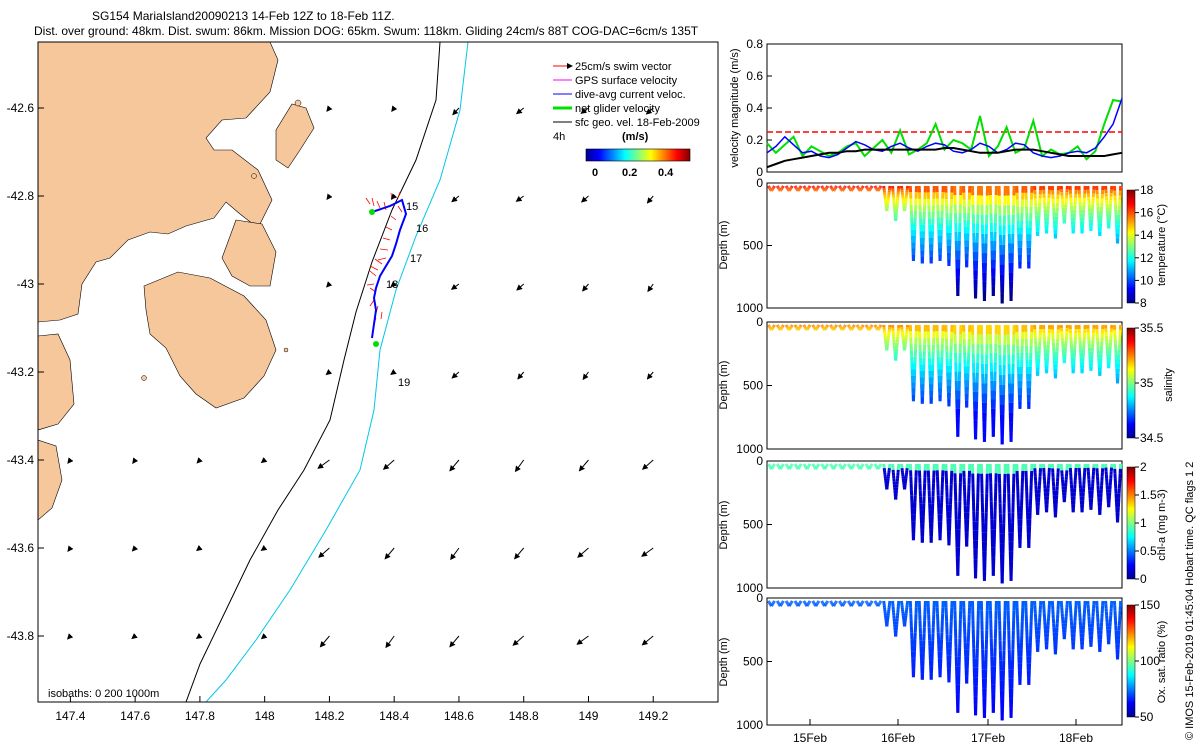  I want to click on chla-ylabel: Depth (m), so click(724, 525).